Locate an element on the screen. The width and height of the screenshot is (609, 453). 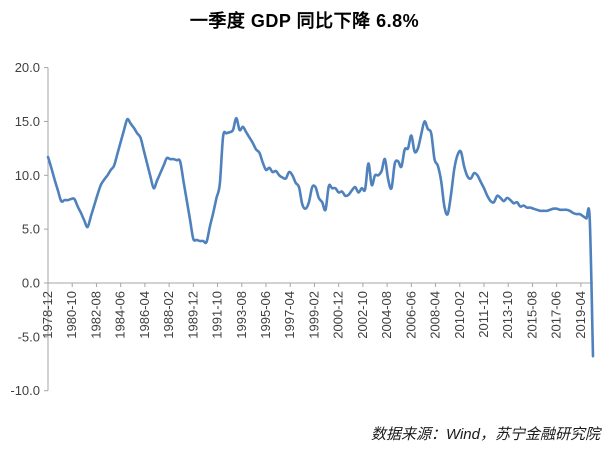
x-axis-label: 1980-10 is located at coordinates (71, 315).